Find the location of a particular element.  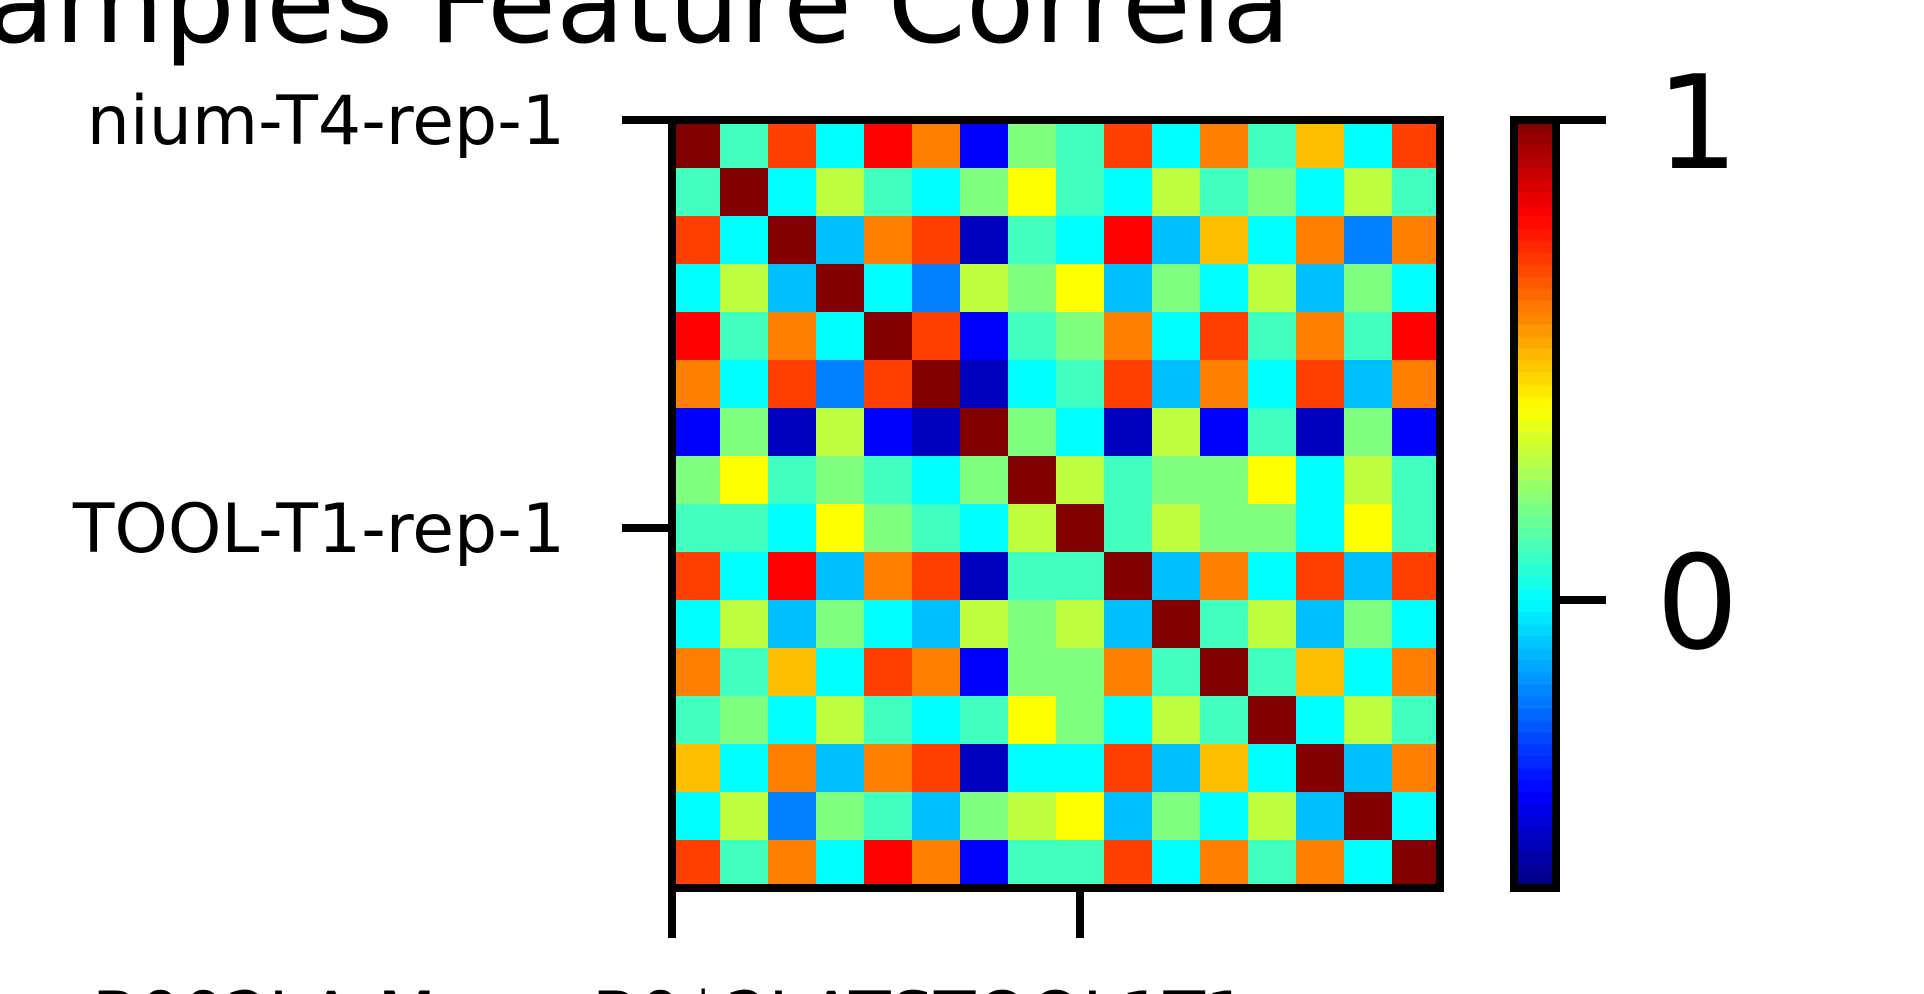

colorbar-frame is located at coordinates (1535, 504).